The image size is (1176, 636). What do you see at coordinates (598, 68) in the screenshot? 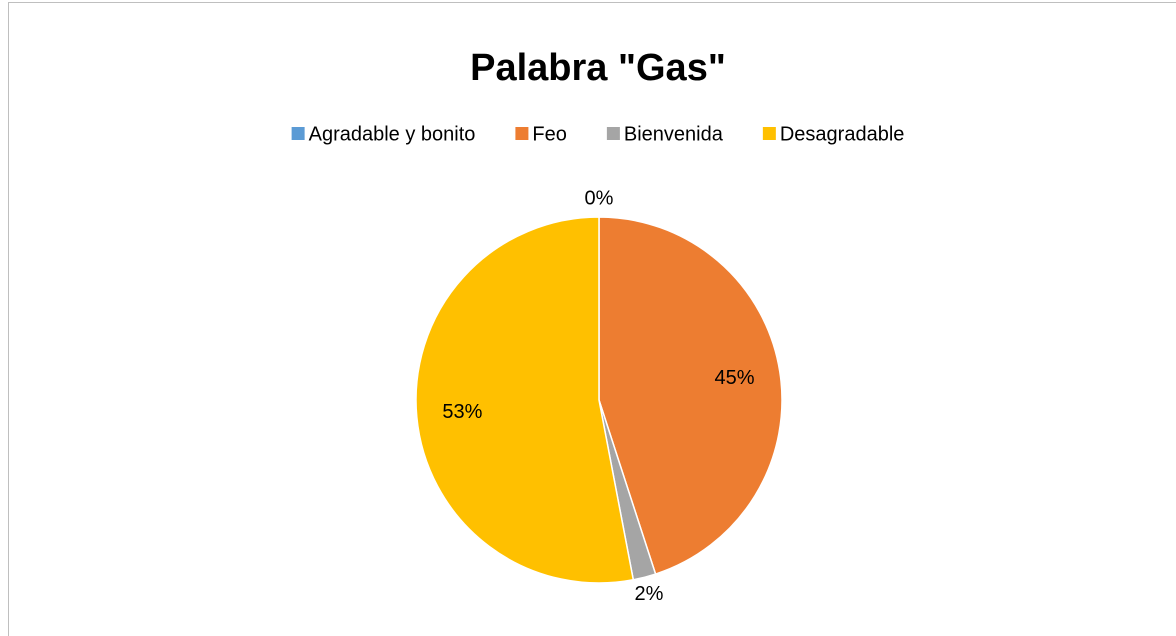
I see `chart-title: Palabra "Gas"` at bounding box center [598, 68].